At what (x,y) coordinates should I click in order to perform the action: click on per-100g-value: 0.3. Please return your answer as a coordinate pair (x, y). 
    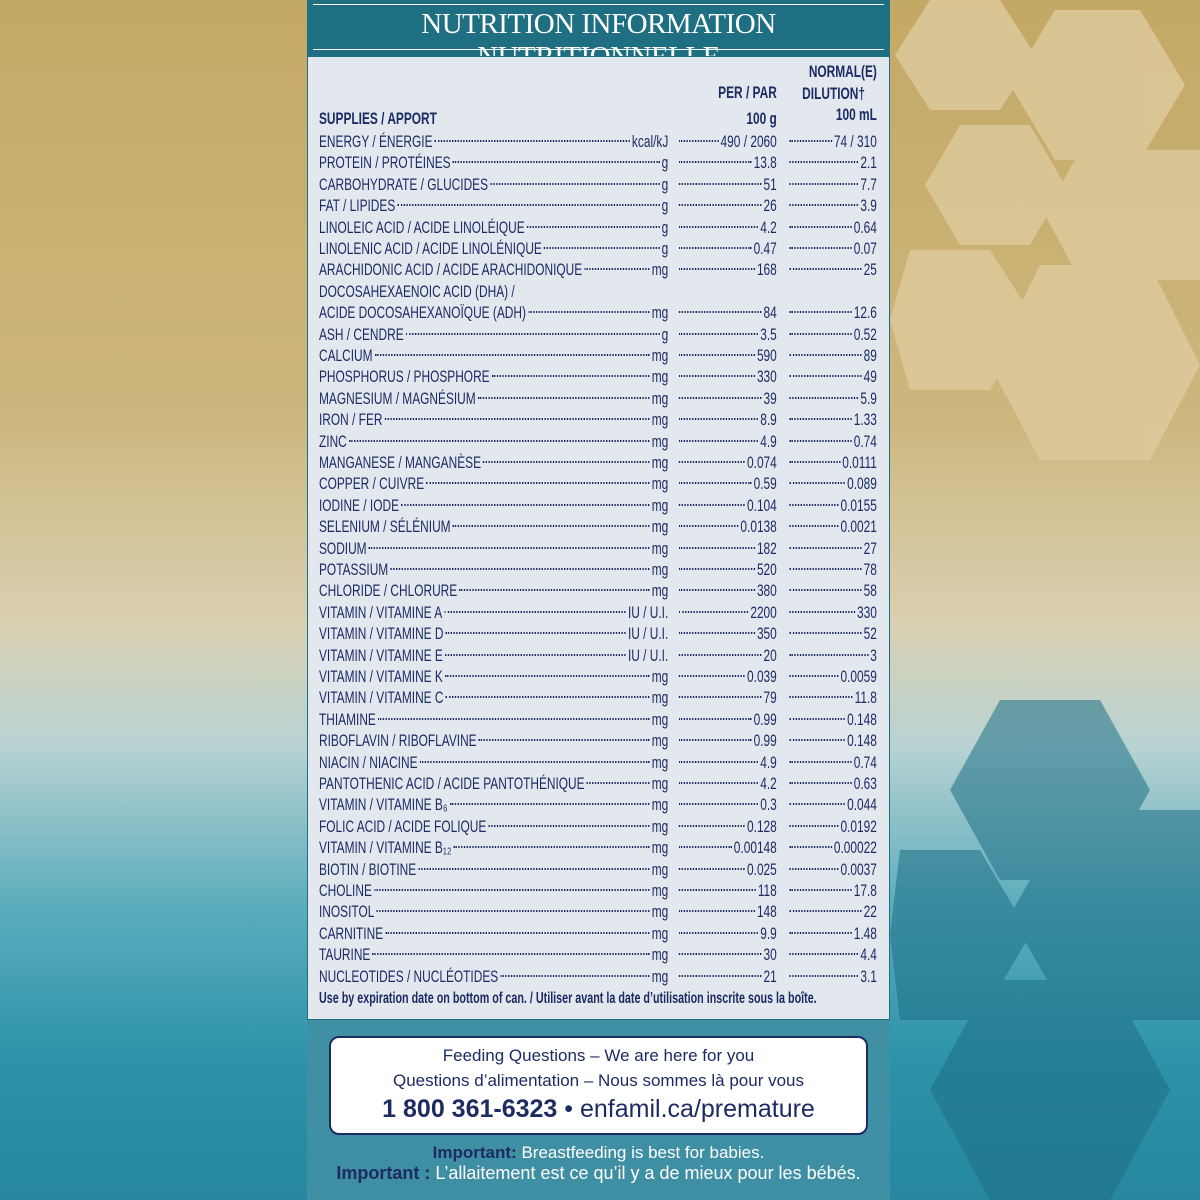
    Looking at the image, I should click on (768, 805).